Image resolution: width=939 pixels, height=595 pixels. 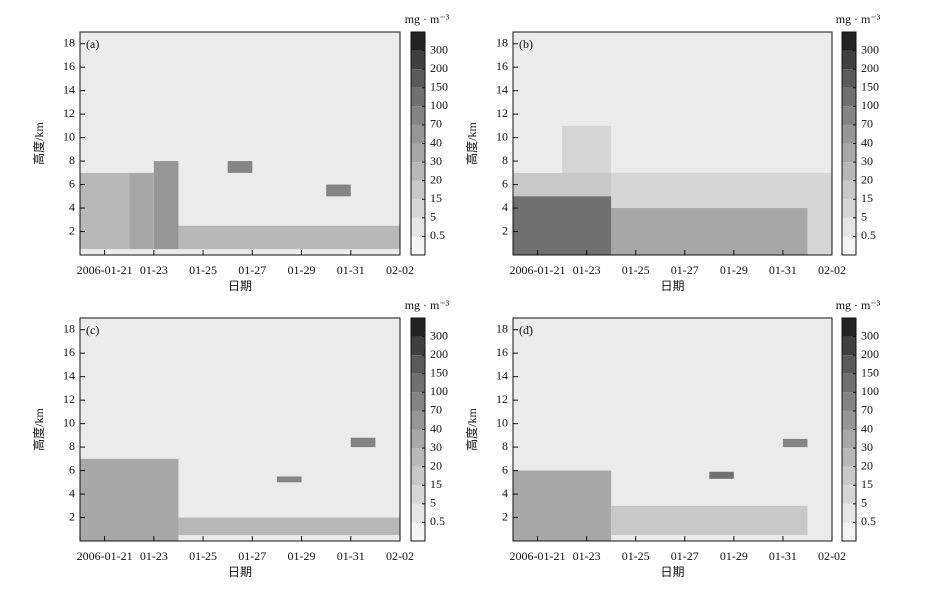 I want to click on x-tick-label: 01-25, so click(x=636, y=556).